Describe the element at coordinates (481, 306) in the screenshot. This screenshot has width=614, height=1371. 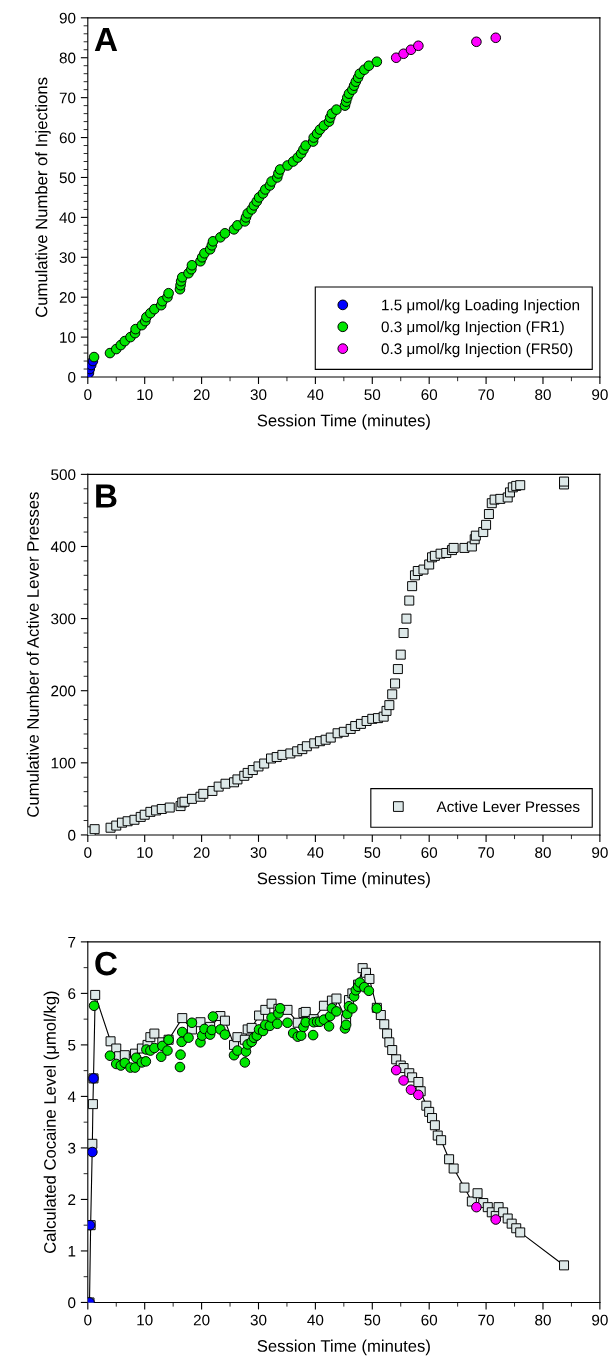
I see `legend-label: 1.5 μmol/kg Loading Injection` at that location.